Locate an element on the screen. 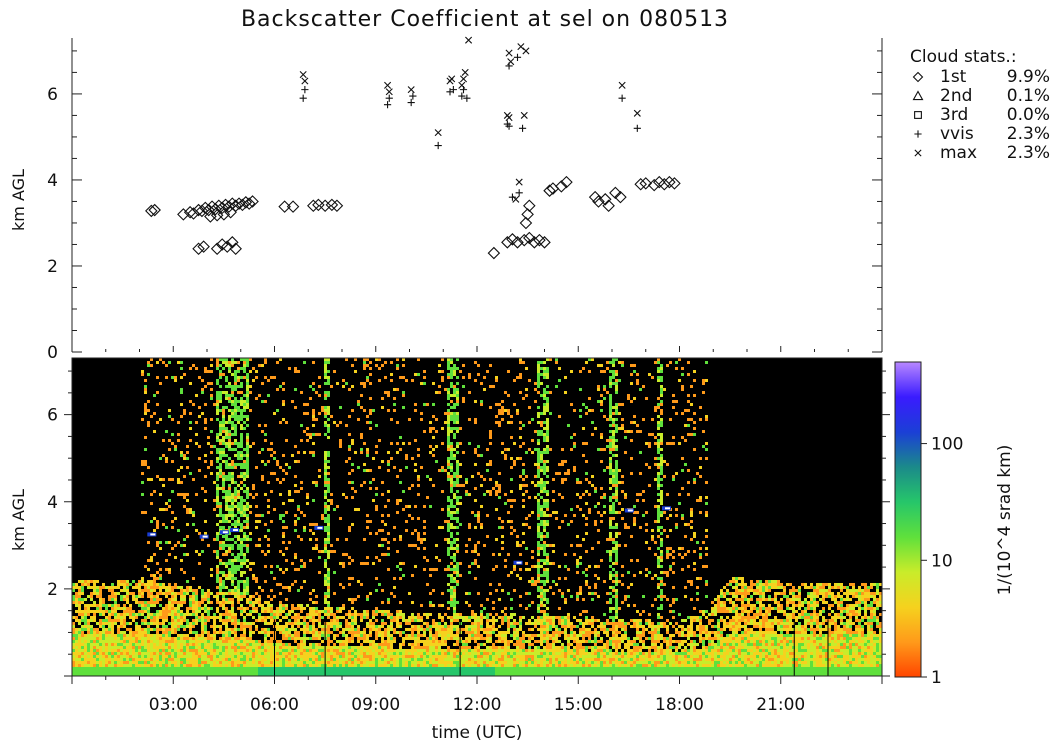 The height and width of the screenshot is (750, 1050). chart-title: Backscatter Coefficient at sel on 080513 is located at coordinates (485, 19).